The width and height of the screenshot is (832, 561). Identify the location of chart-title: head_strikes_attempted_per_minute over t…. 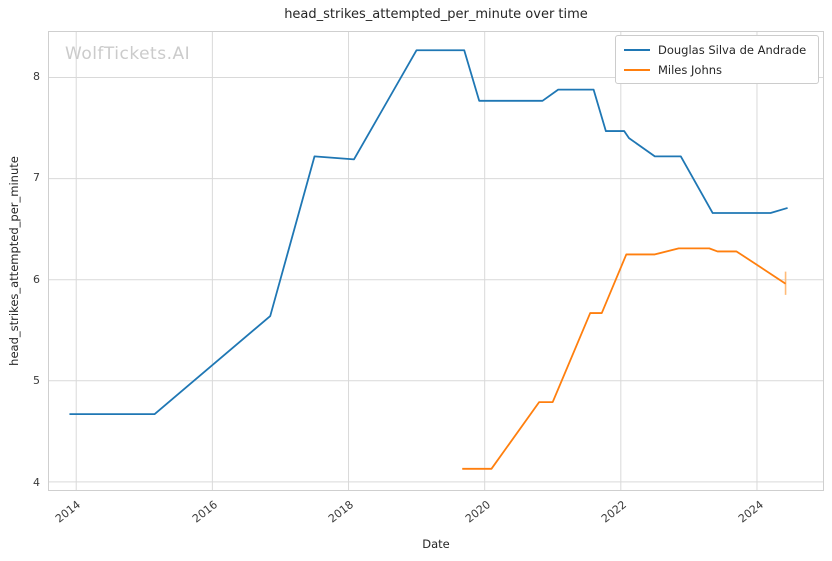
(436, 14).